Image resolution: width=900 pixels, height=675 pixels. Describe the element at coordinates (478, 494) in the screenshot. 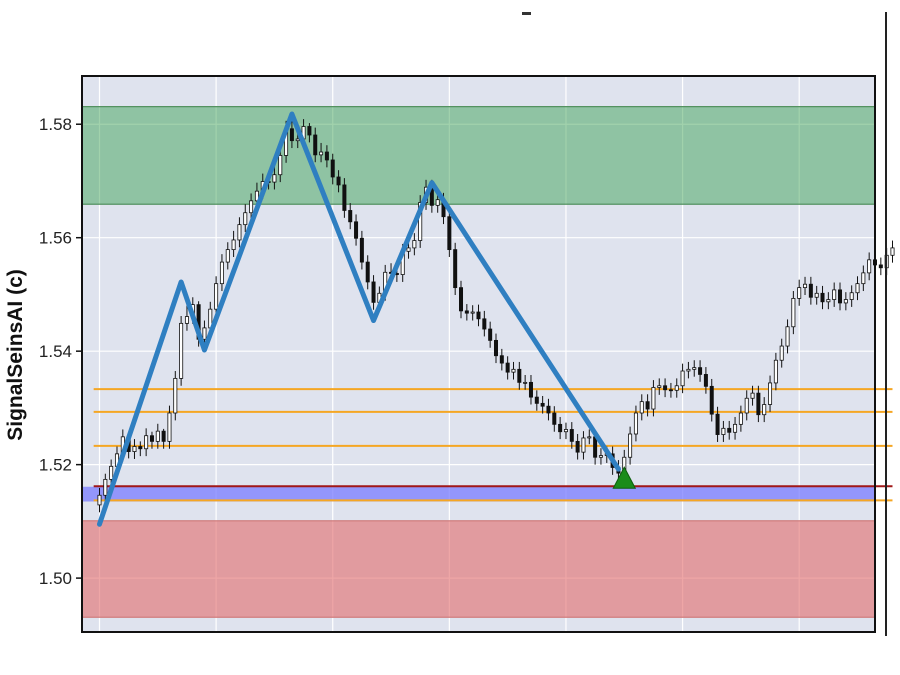

I see `pivot-zone` at that location.